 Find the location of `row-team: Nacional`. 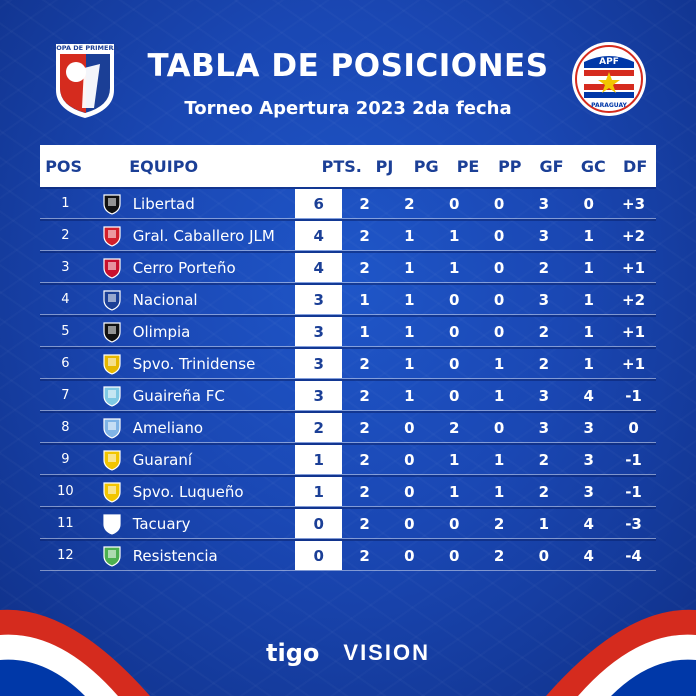

row-team: Nacional is located at coordinates (193, 300).